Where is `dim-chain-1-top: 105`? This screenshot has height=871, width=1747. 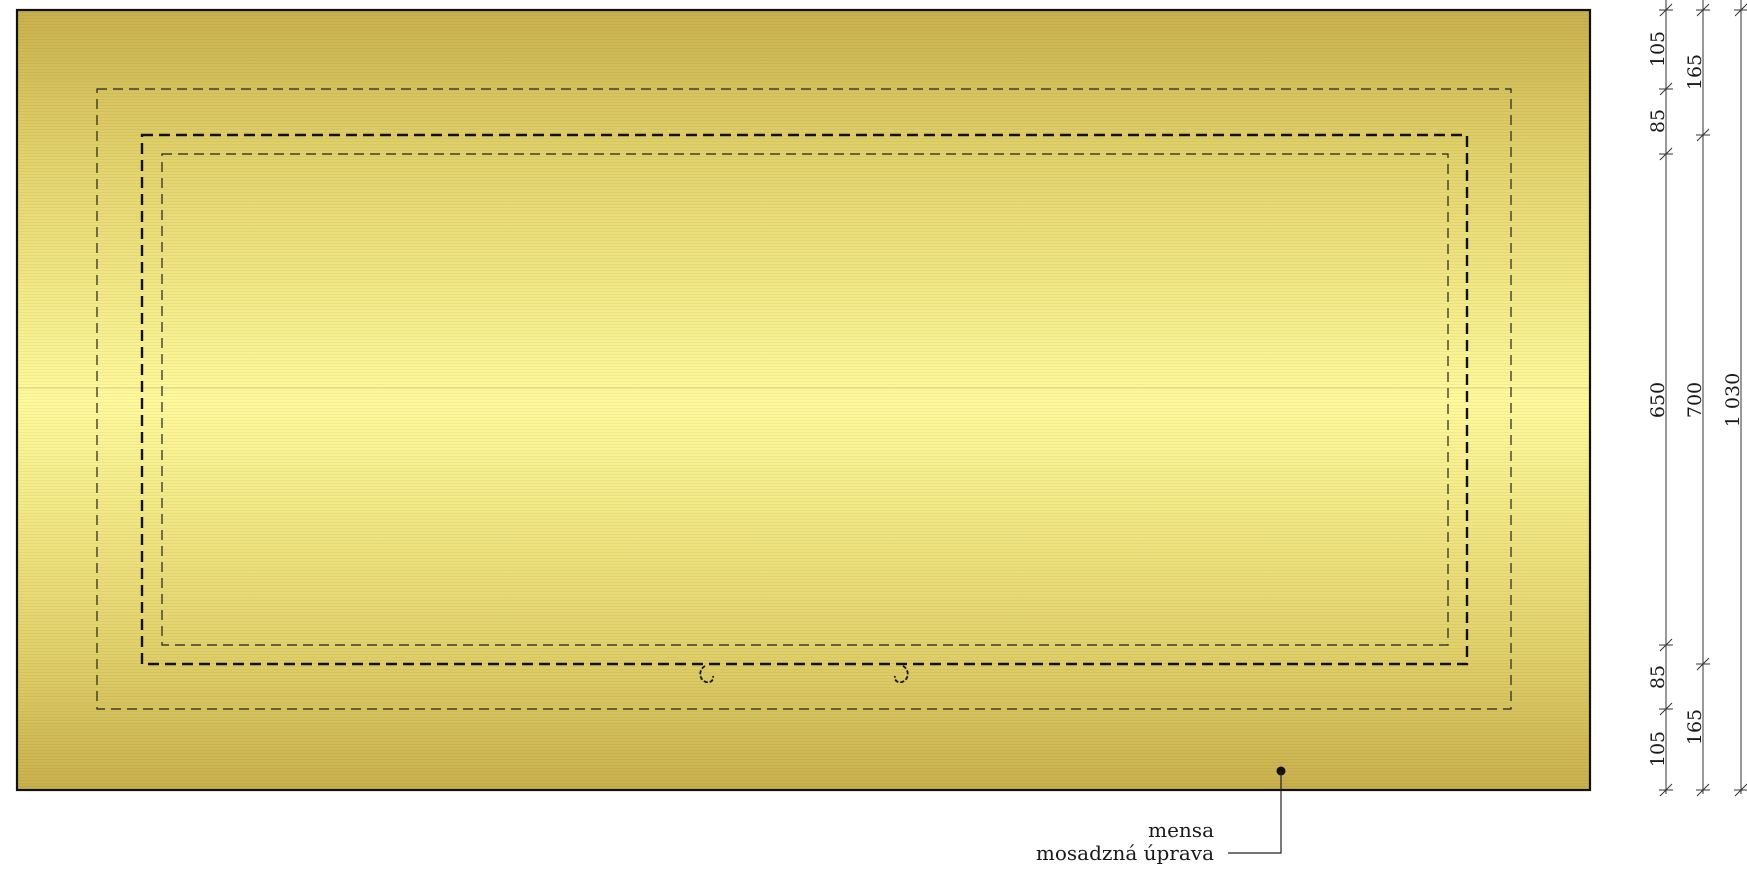 dim-chain-1-top: 105 is located at coordinates (1658, 49).